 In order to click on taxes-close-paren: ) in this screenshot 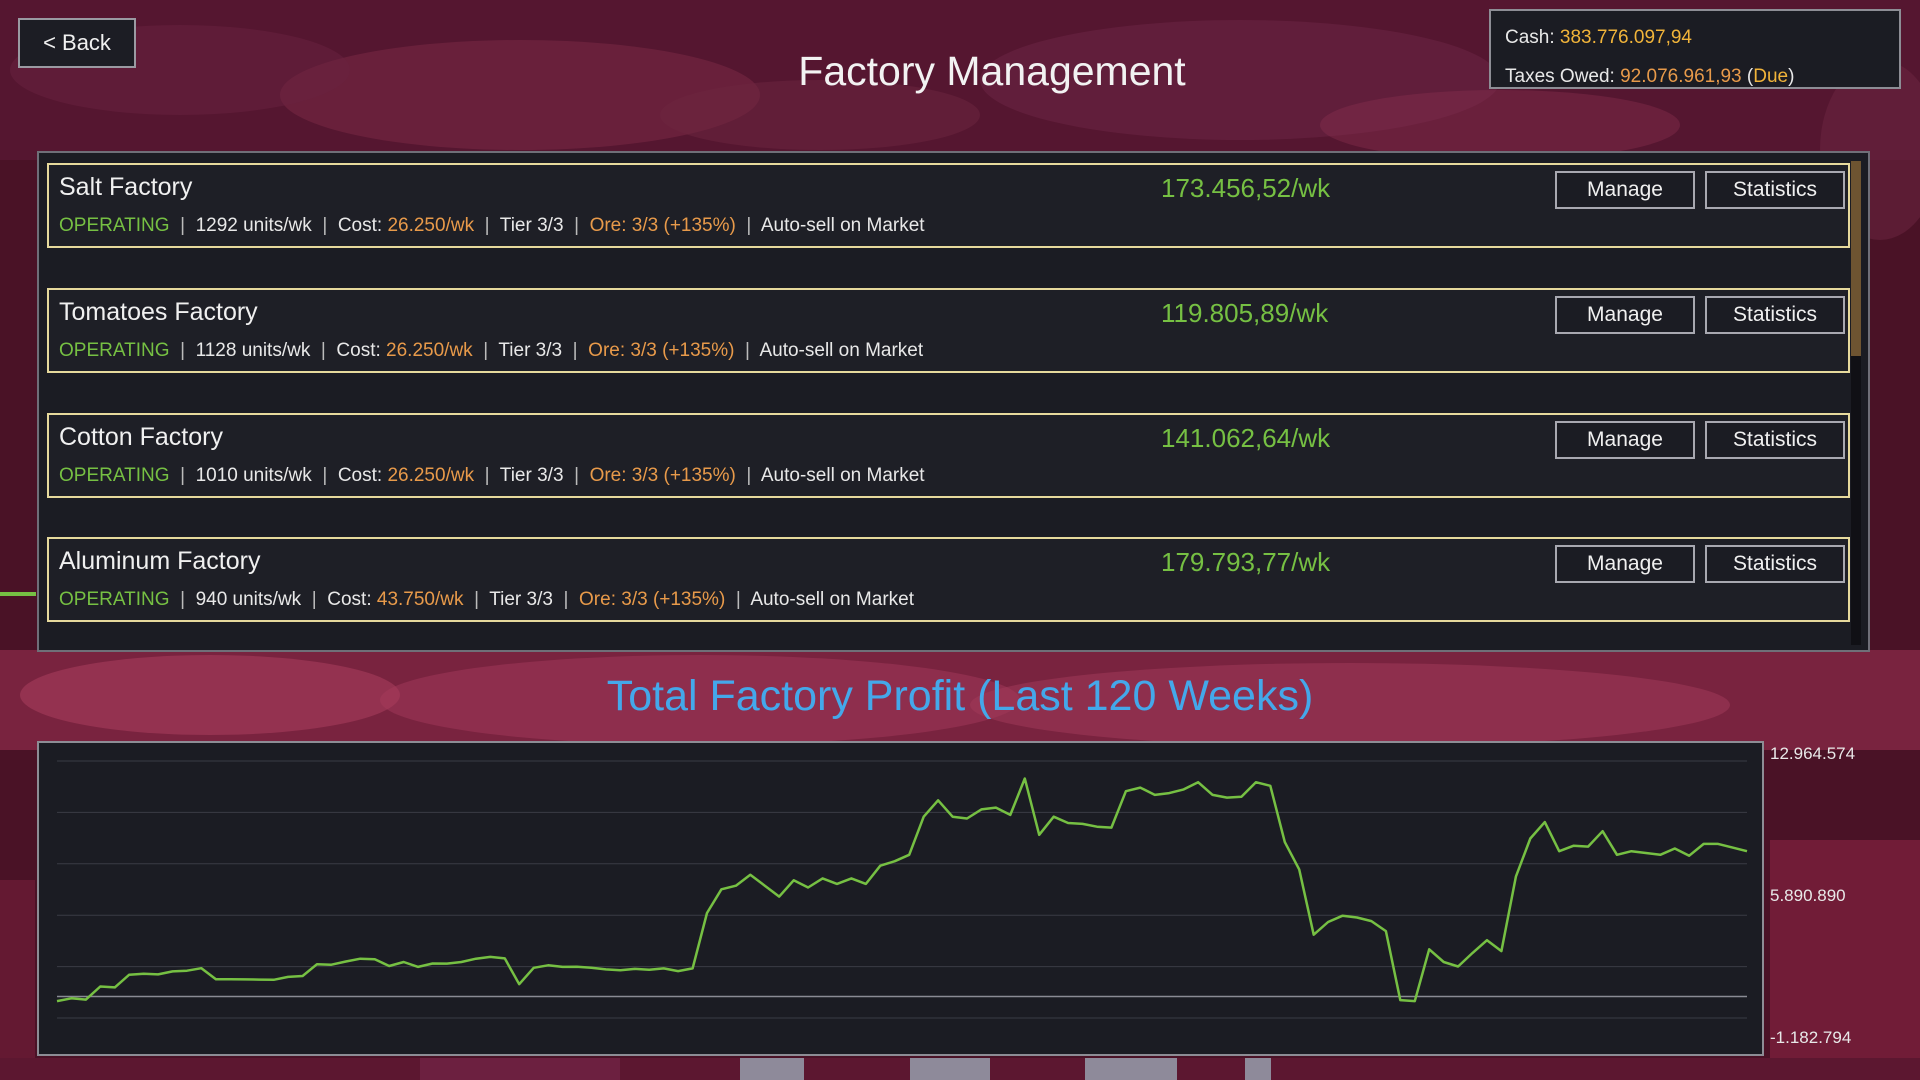, I will do `click(1791, 76)`.